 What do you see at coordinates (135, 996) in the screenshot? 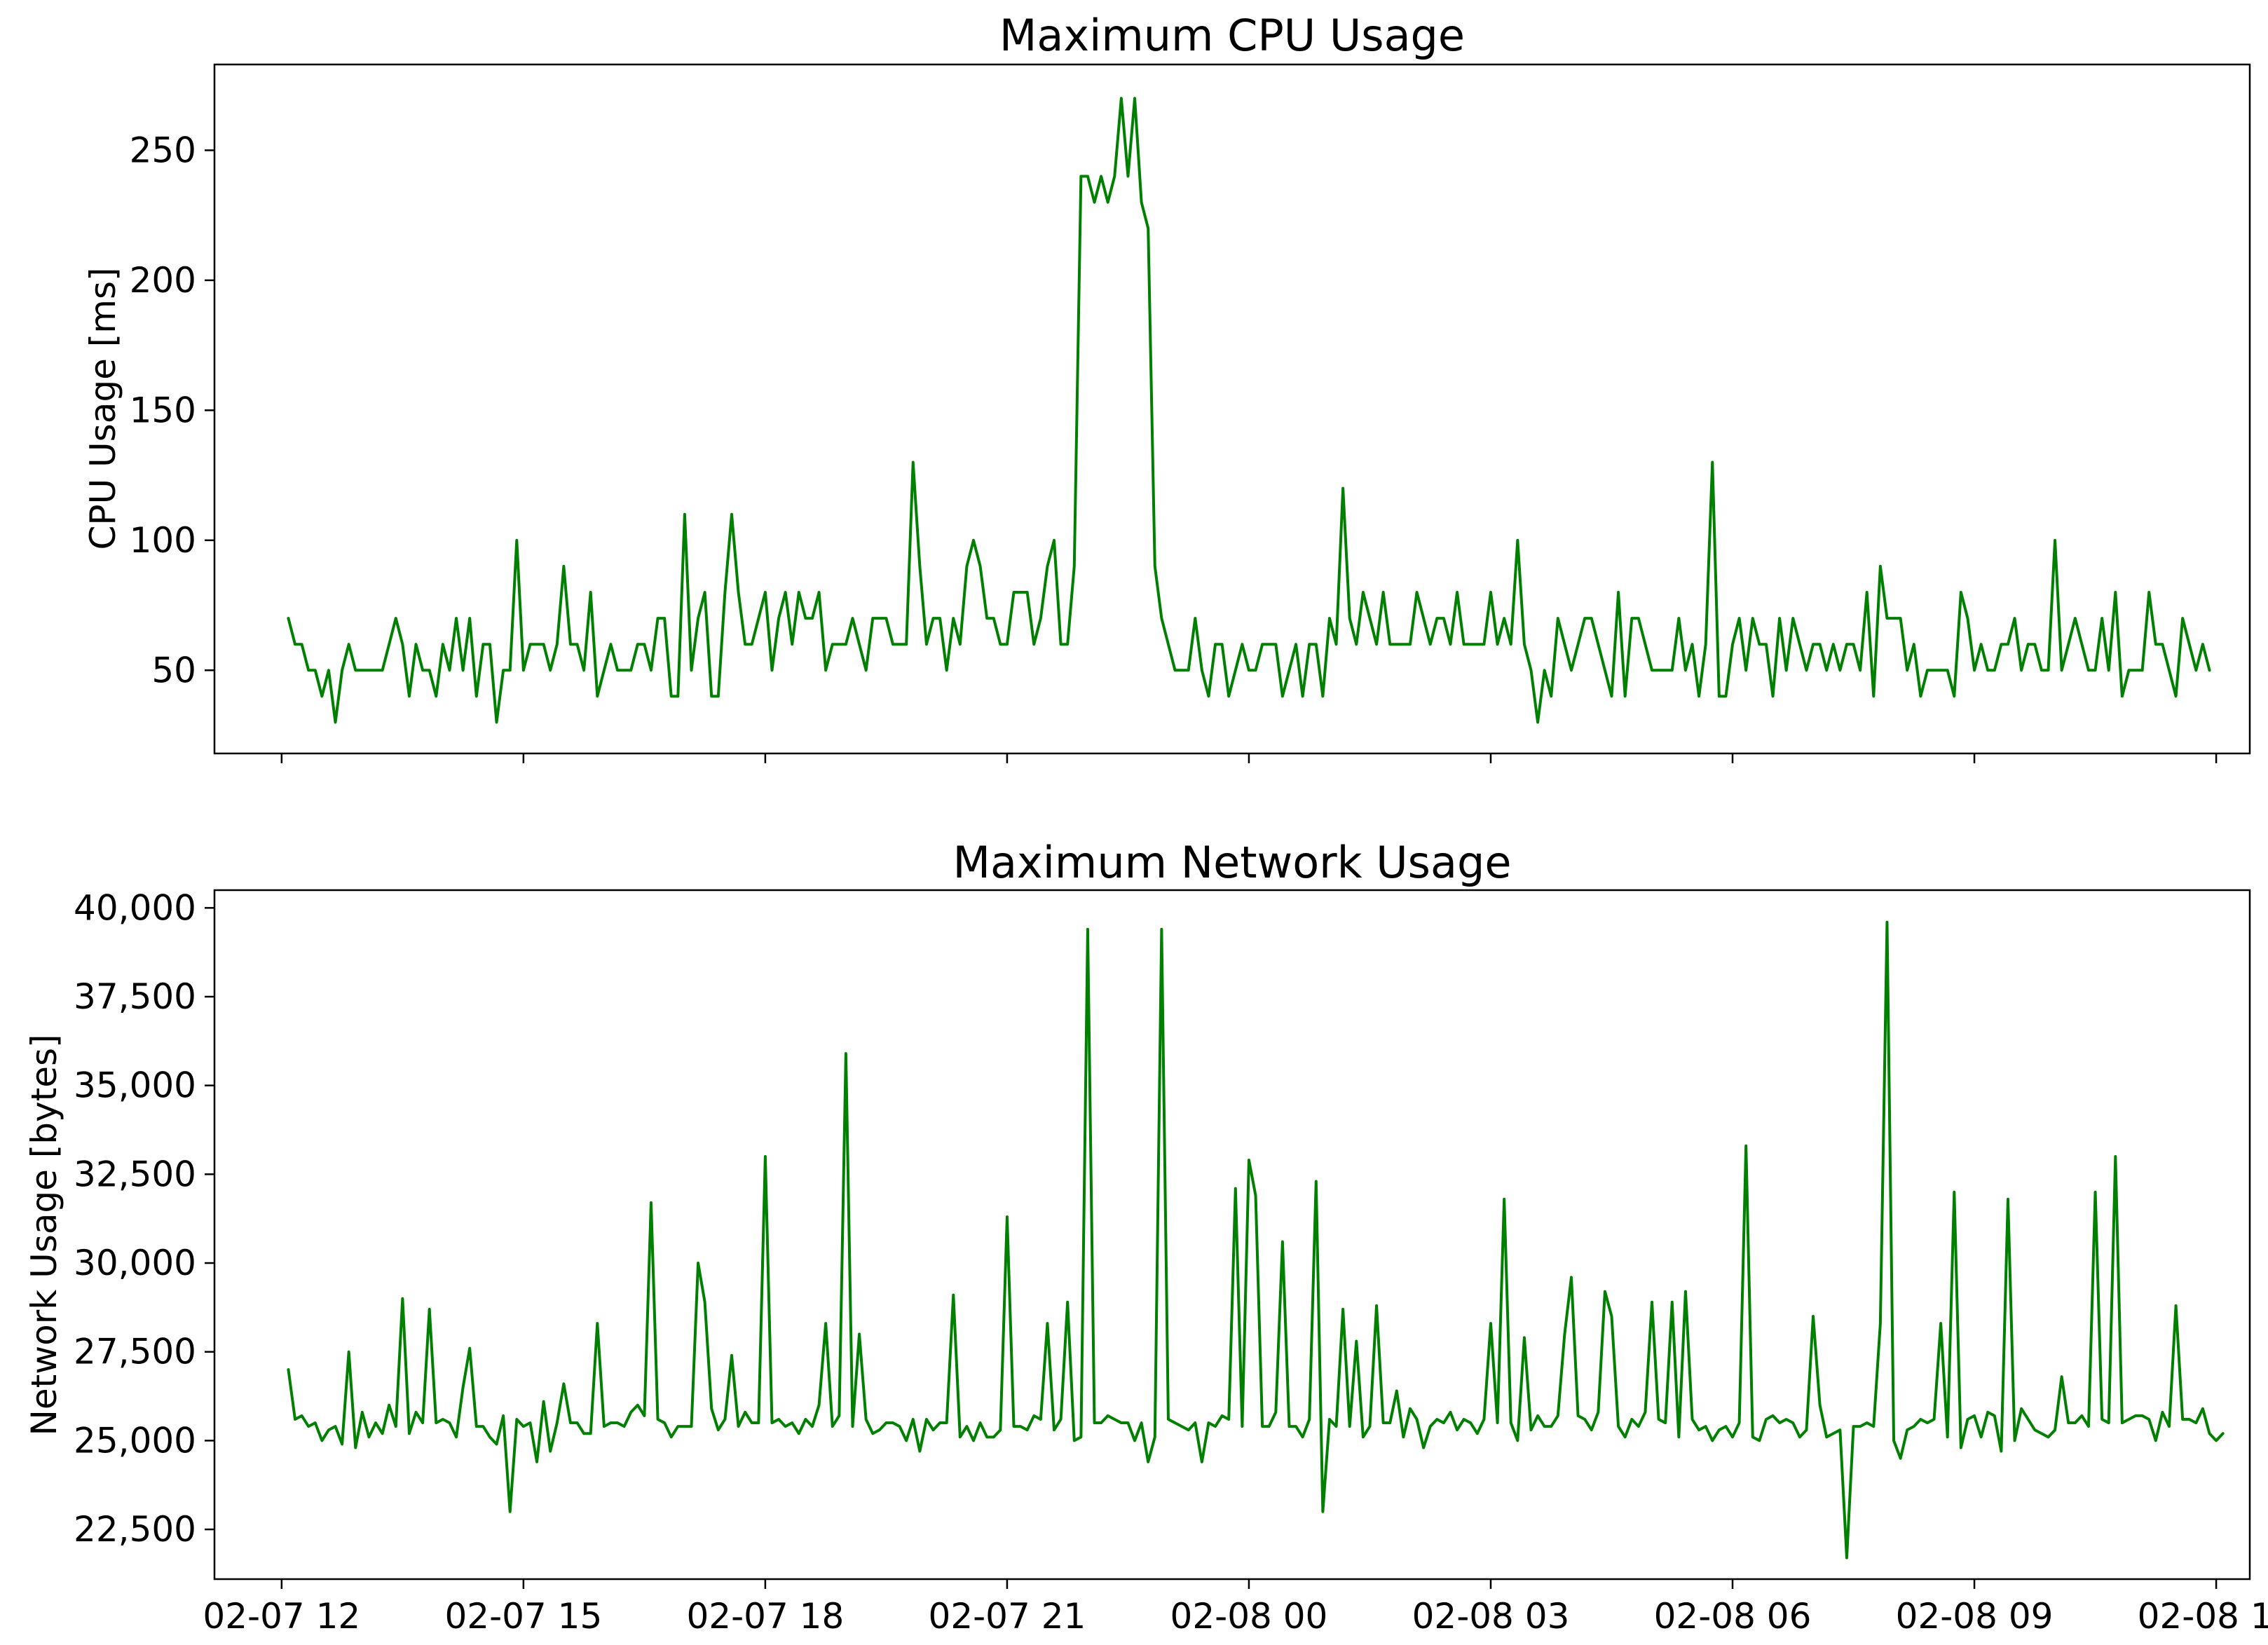
I see `network-y-tick-label: 37,500` at bounding box center [135, 996].